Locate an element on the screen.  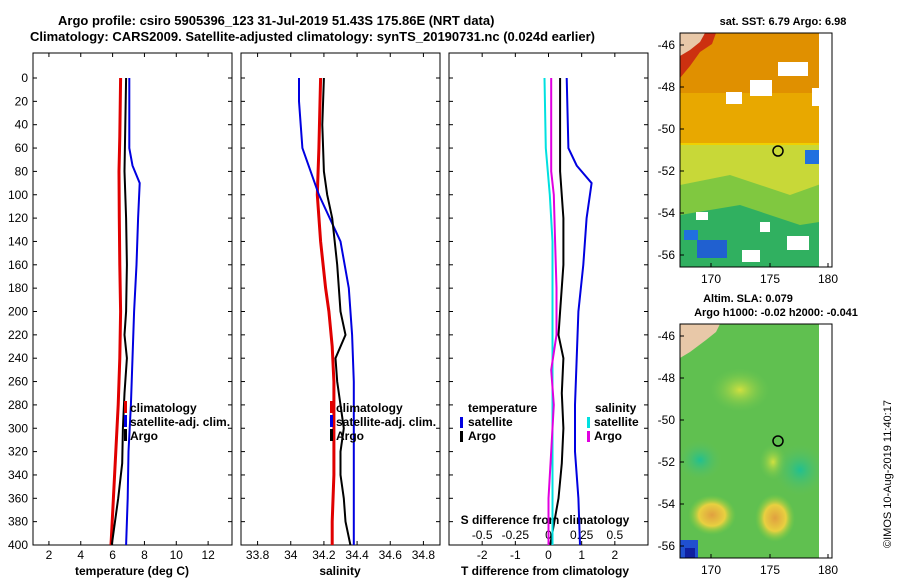
x-tick-label: -1 is located at coordinates (515, 555).